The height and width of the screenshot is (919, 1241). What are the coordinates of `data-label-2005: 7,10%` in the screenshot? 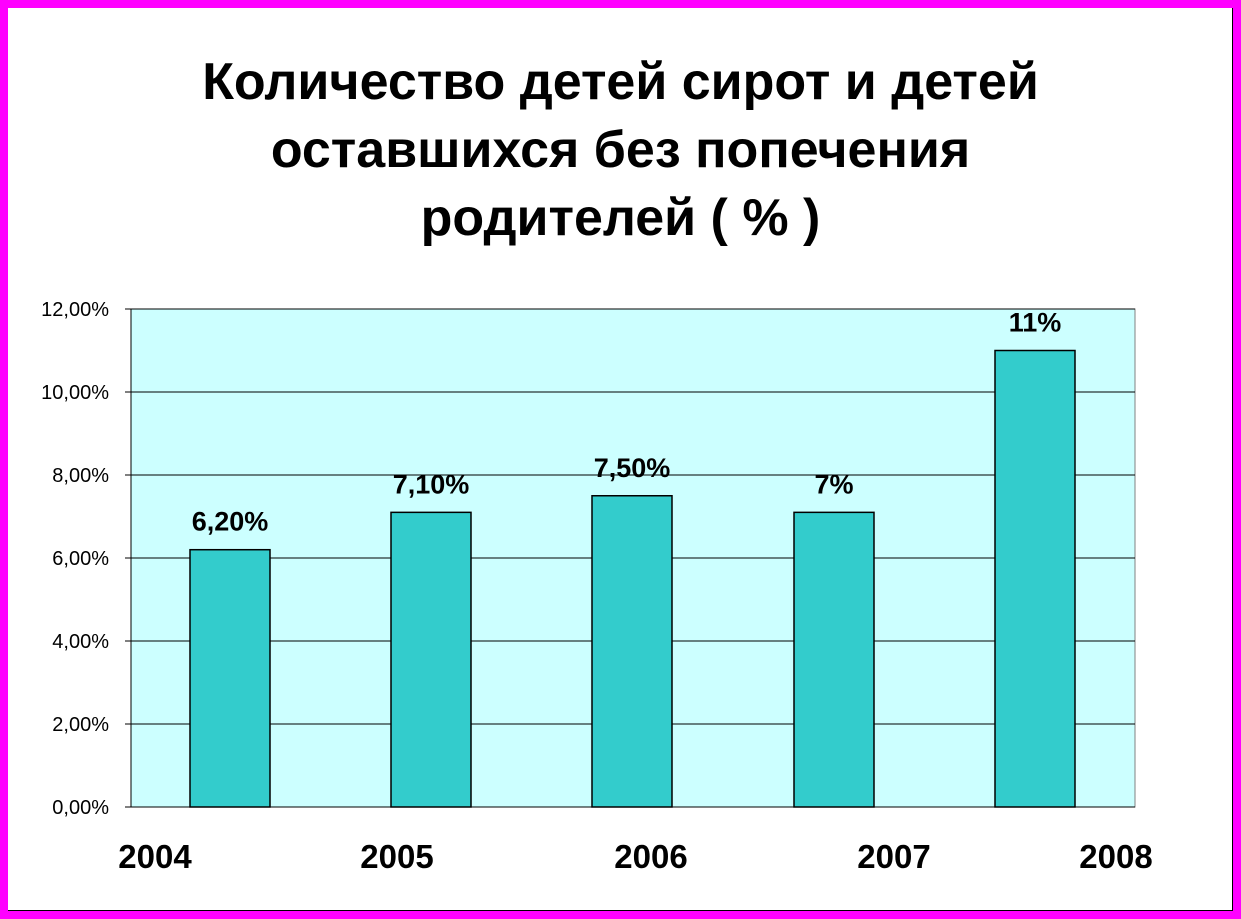 It's located at (431, 484).